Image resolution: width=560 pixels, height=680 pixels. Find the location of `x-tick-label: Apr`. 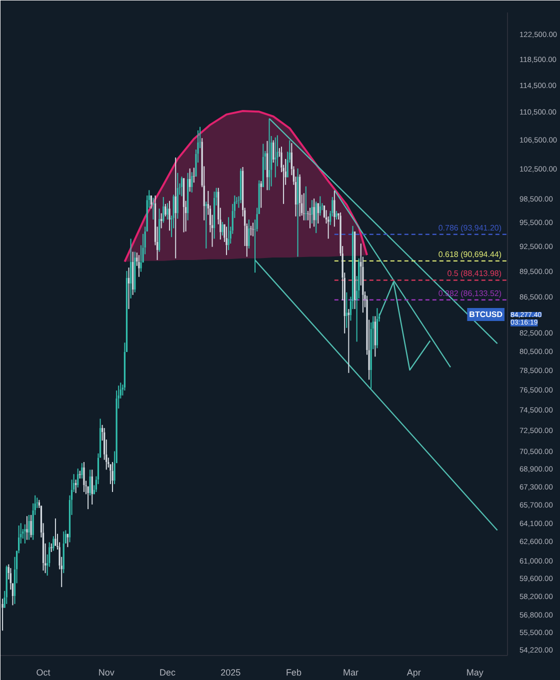

x-tick-label: Apr is located at coordinates (413, 673).